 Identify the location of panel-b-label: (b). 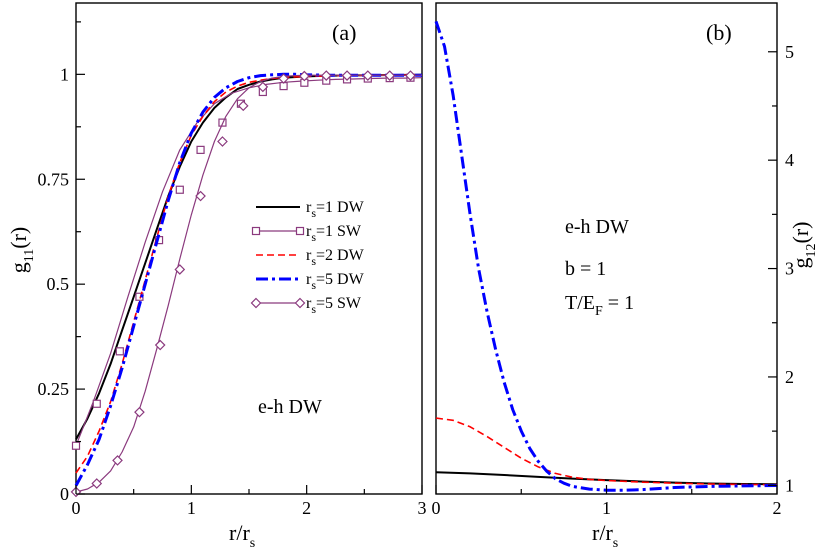
(719, 32).